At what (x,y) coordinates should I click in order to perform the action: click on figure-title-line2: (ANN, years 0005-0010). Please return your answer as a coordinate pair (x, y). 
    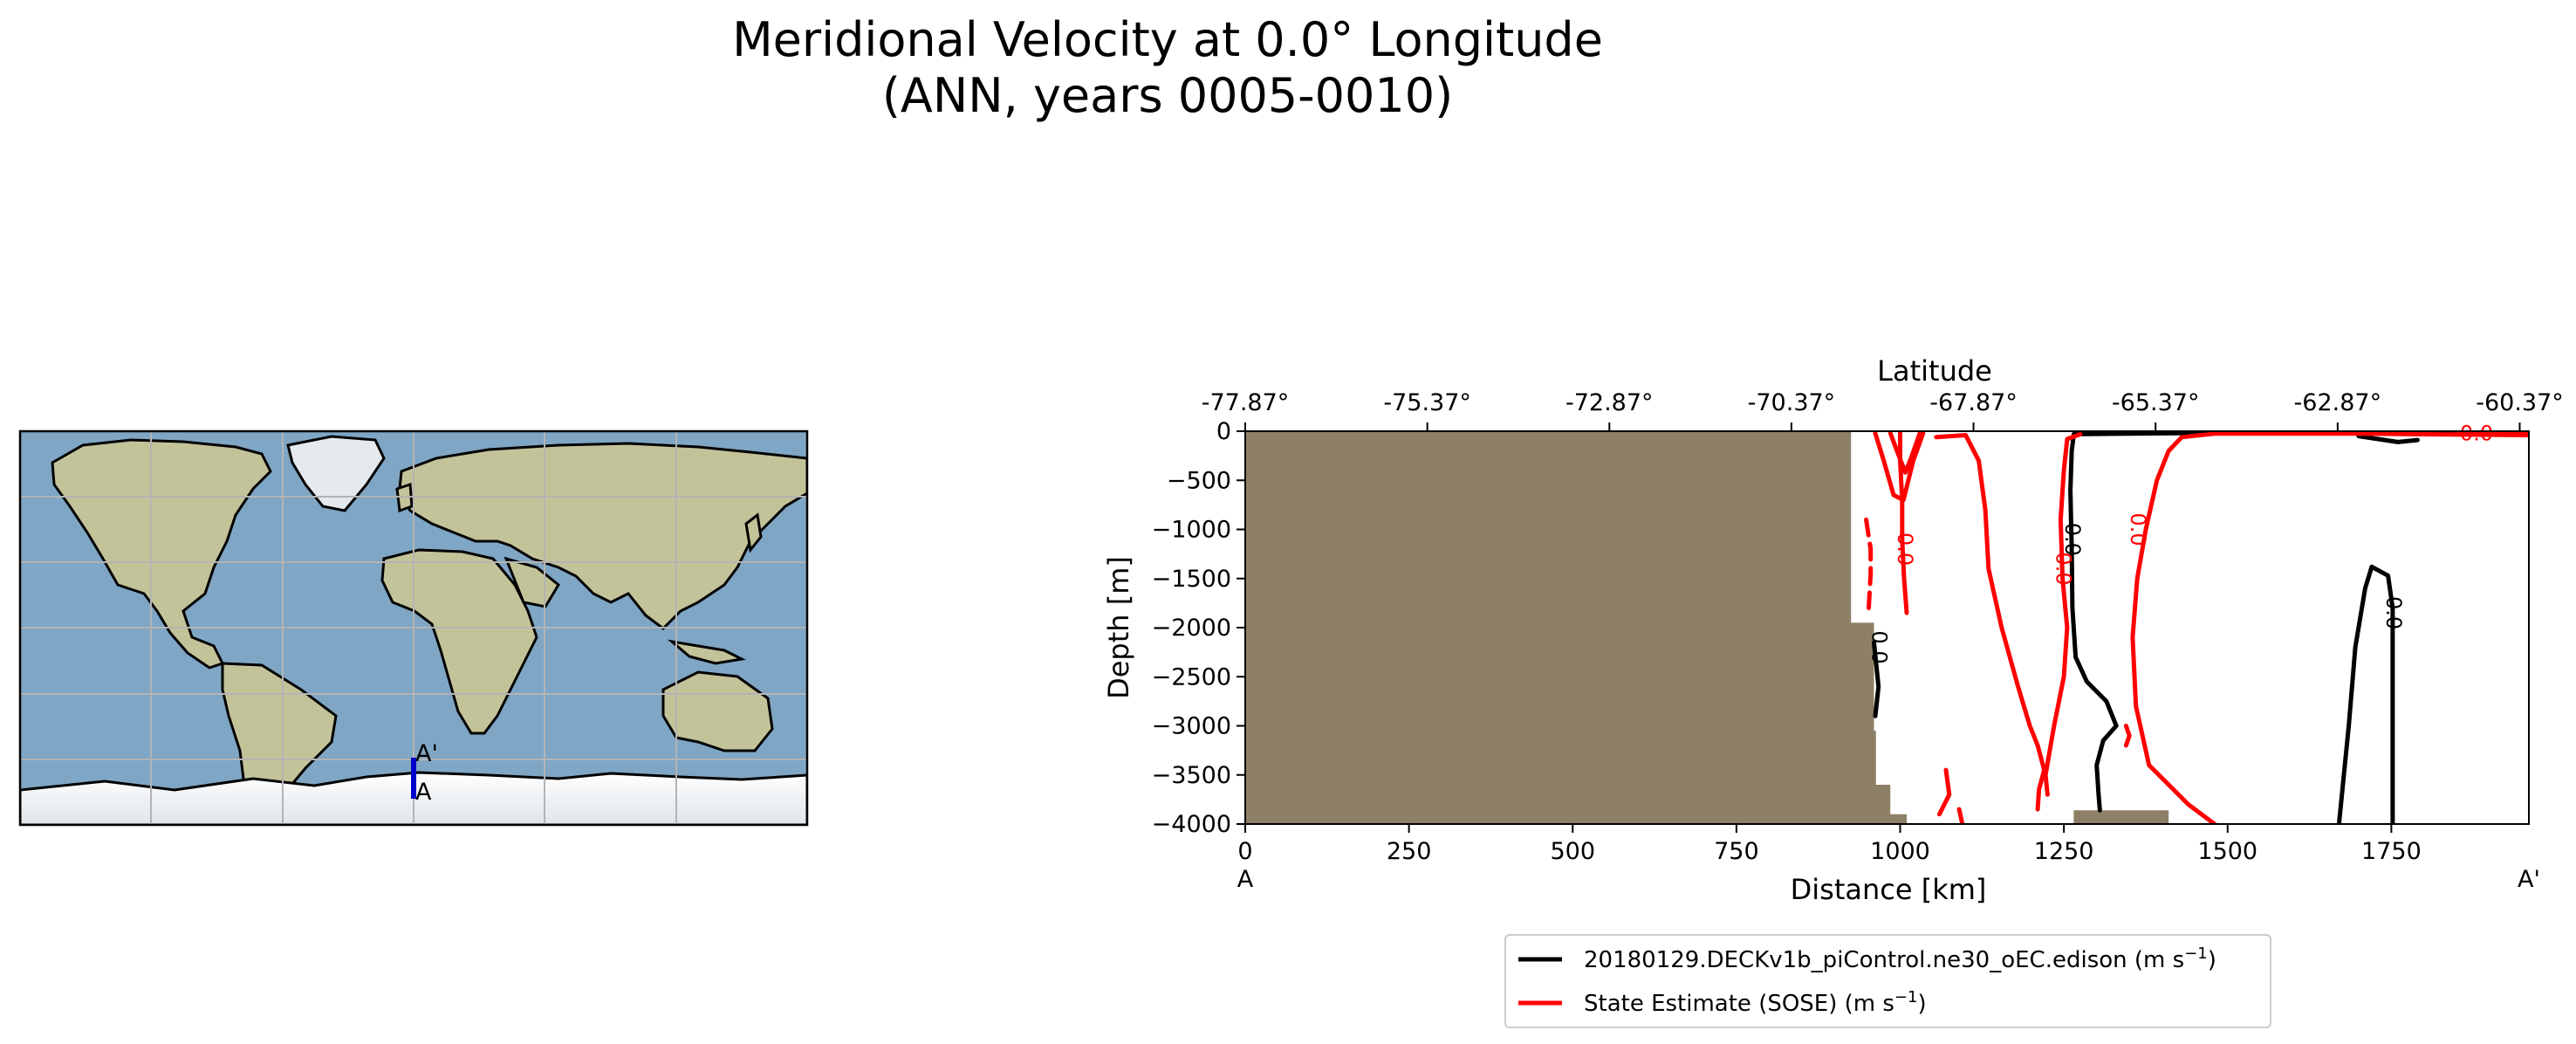
    Looking at the image, I should click on (1167, 95).